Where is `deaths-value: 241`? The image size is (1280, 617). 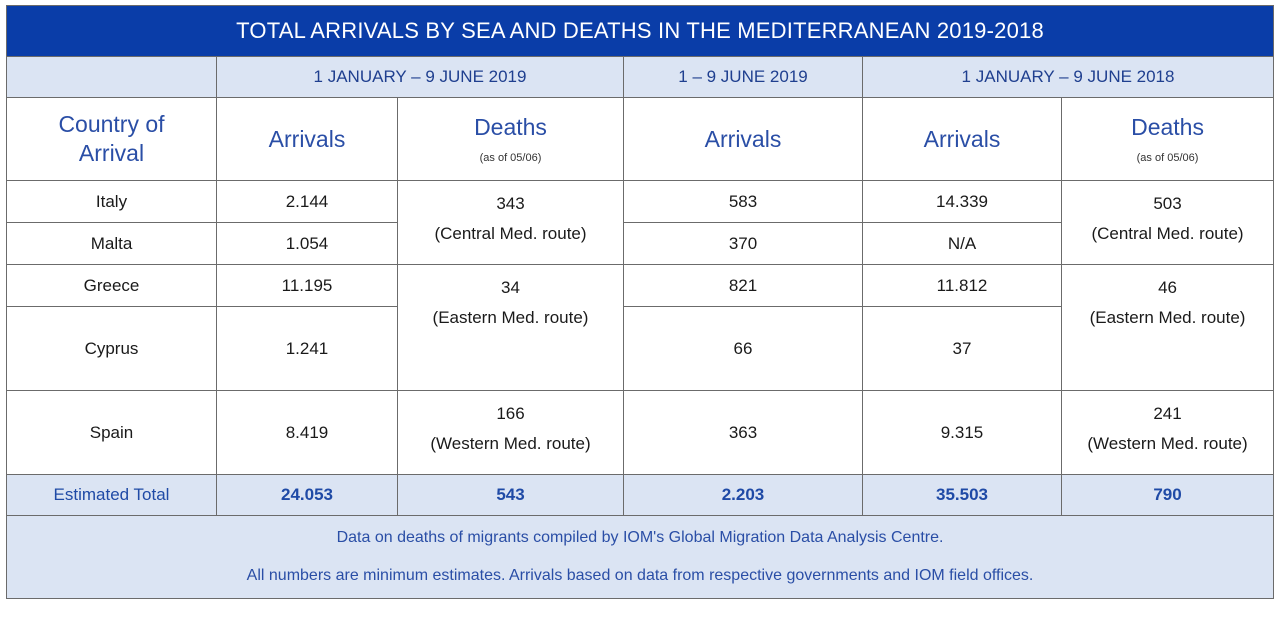
deaths-value: 241 is located at coordinates (1167, 413).